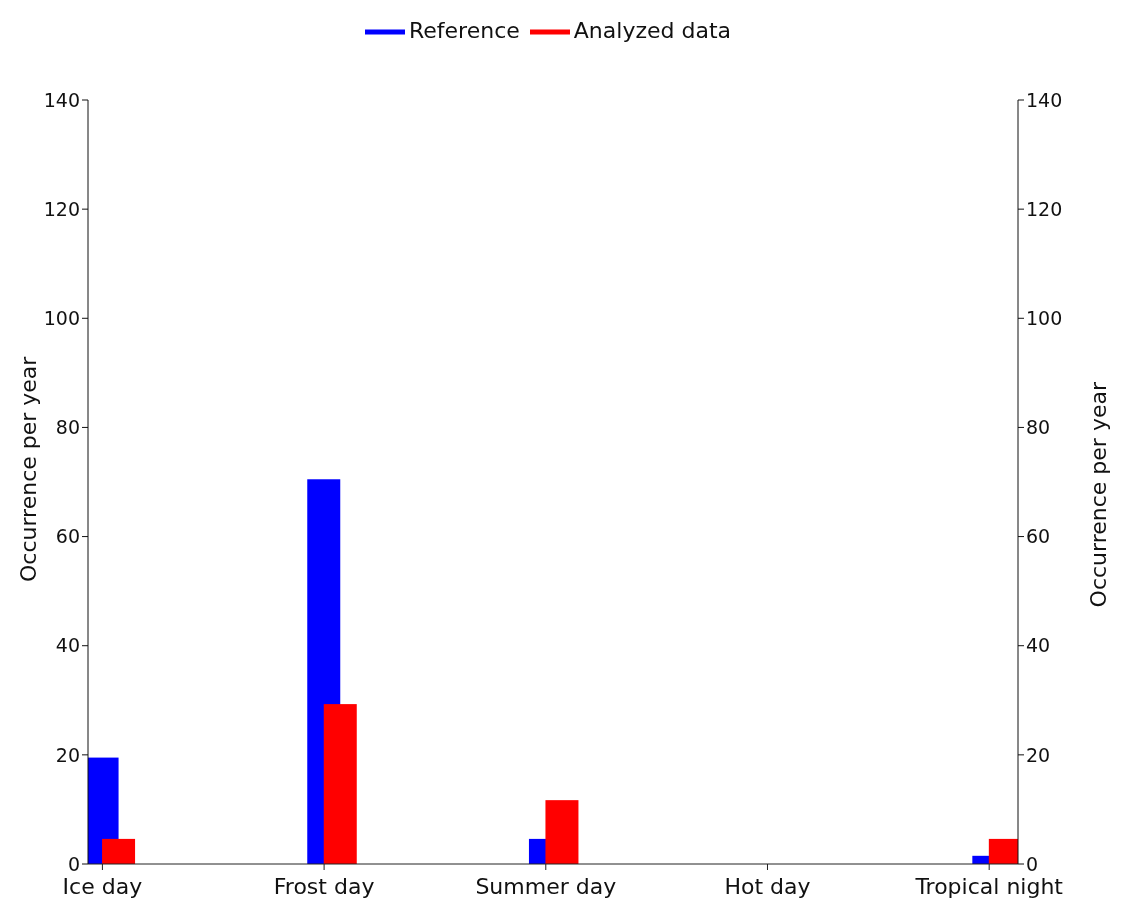 Image resolution: width=1148 pixels, height=922 pixels. I want to click on y-axis-title: Occurrence per year, so click(28, 468).